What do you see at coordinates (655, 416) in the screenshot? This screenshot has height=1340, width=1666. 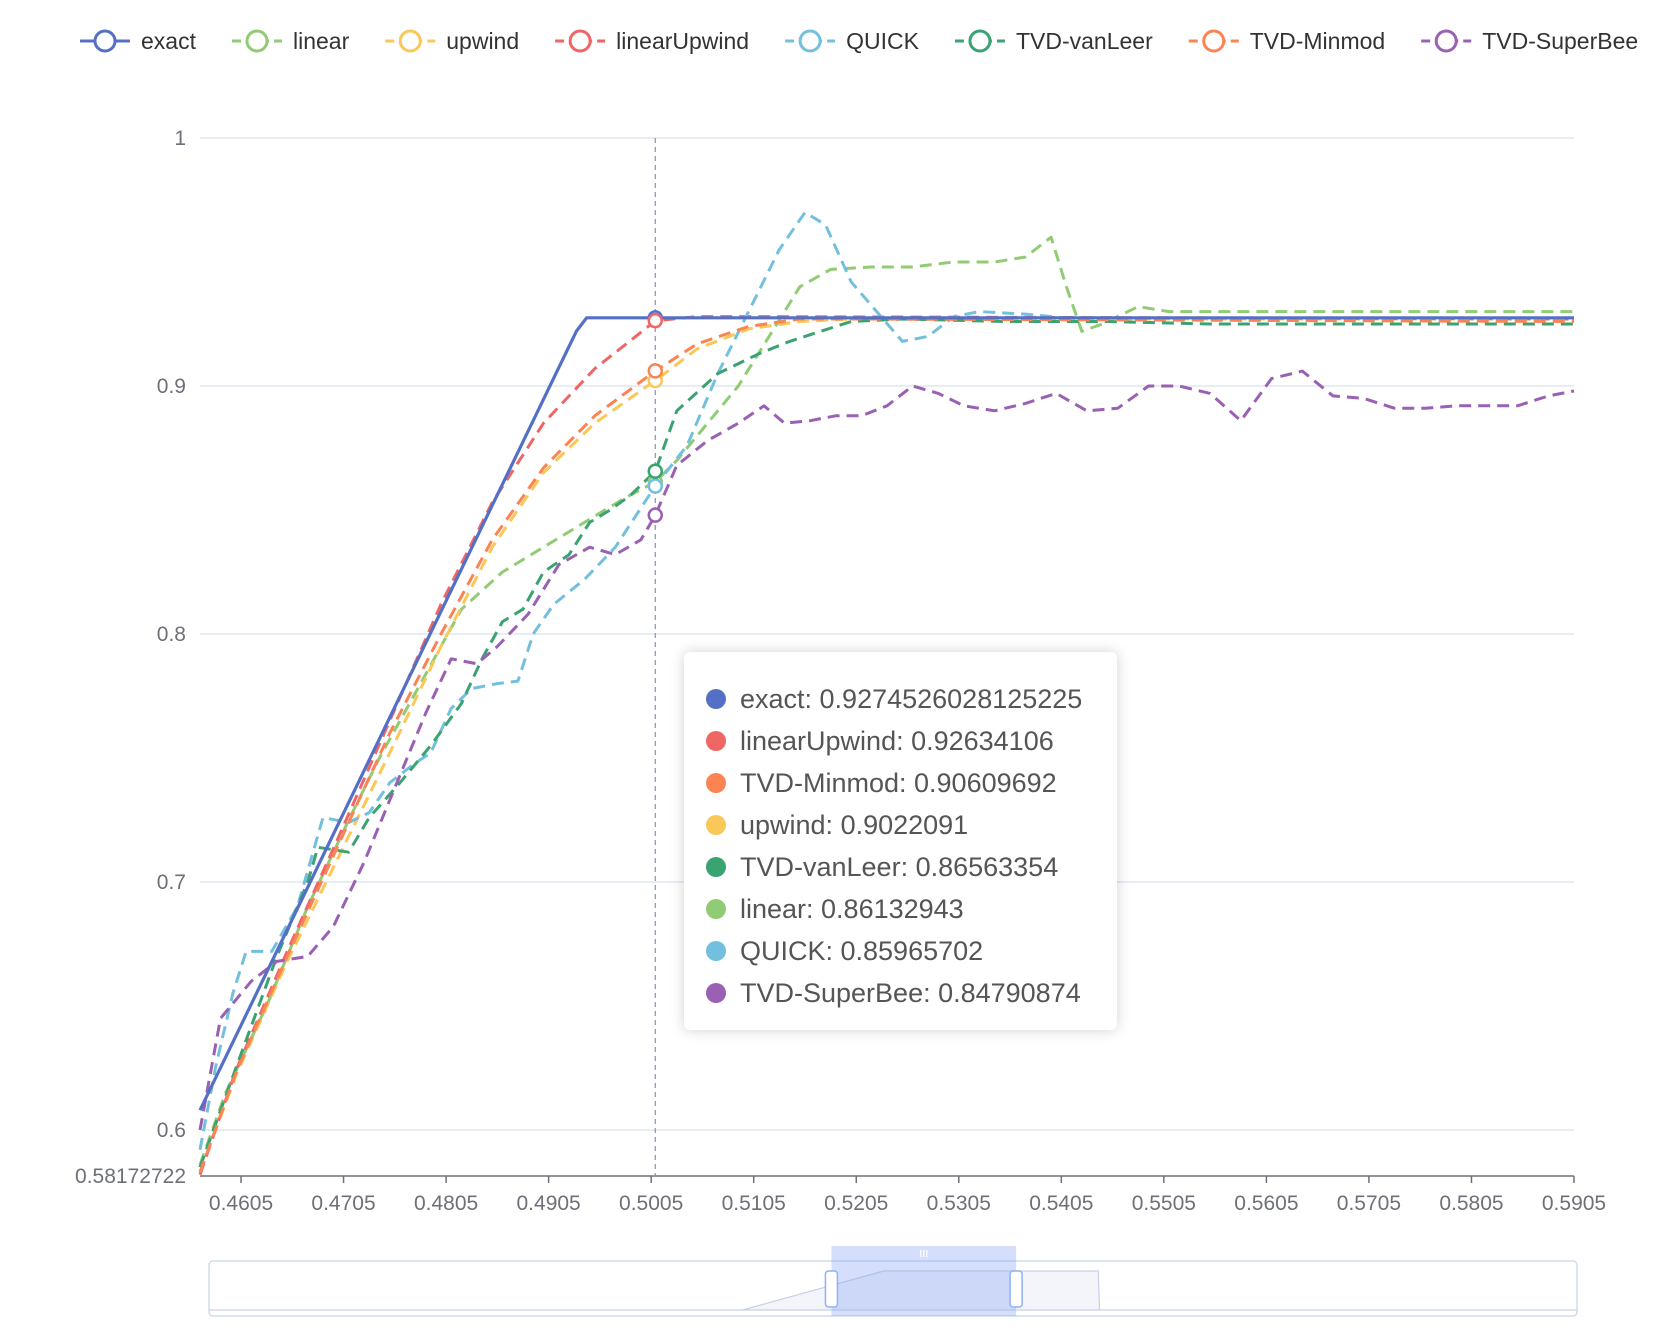 I see `highlight-markers` at bounding box center [655, 416].